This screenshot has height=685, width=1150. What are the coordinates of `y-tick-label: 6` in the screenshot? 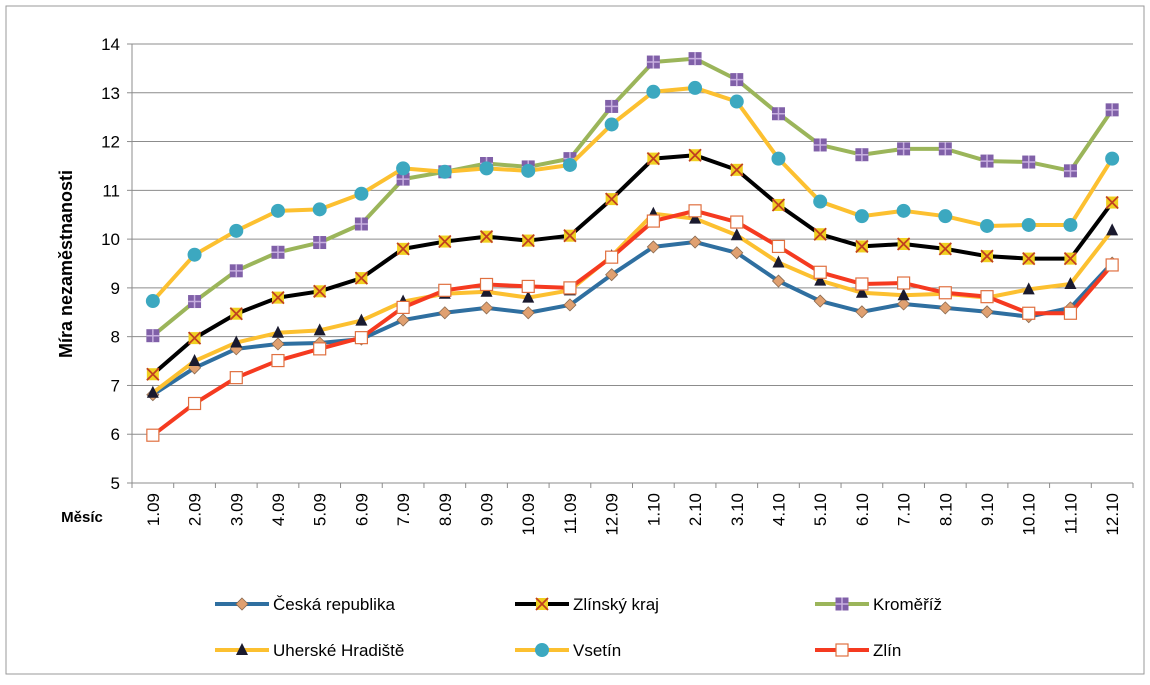 It's located at (115, 434).